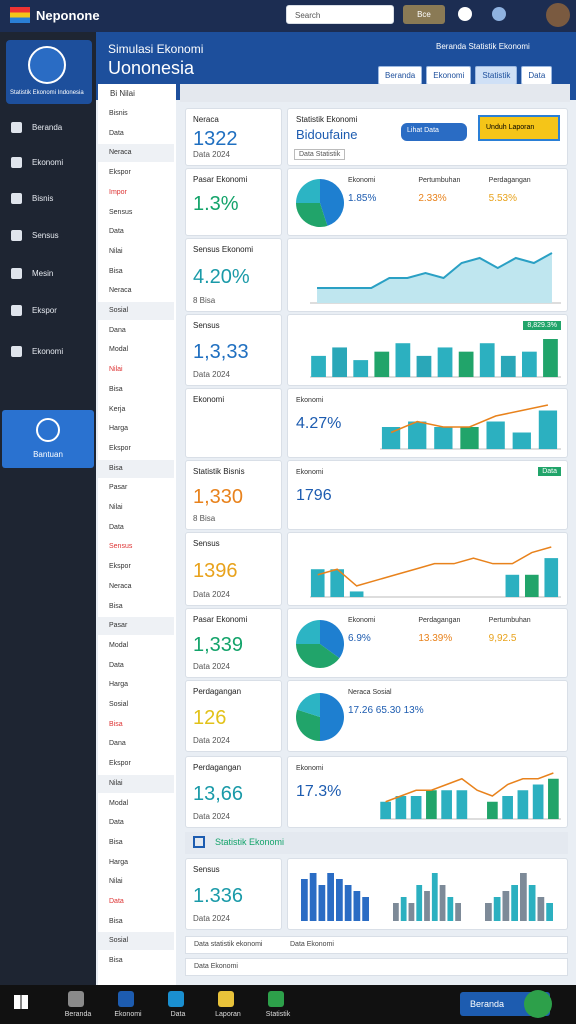  What do you see at coordinates (43, 273) in the screenshot?
I see `sidebar-label: Mesin` at bounding box center [43, 273].